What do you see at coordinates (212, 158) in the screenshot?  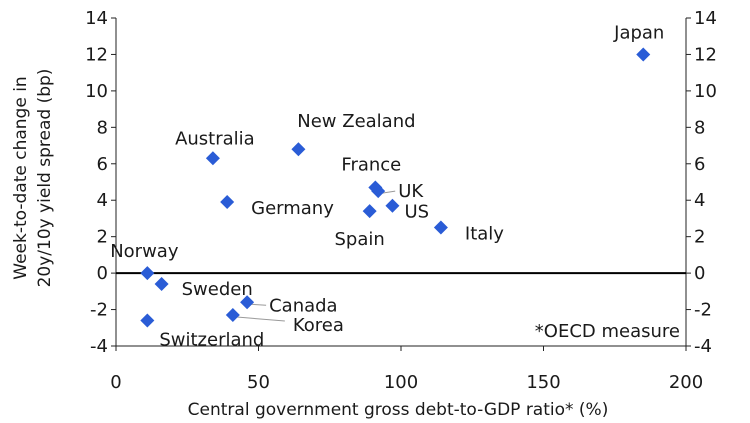 I see `point-australia` at bounding box center [212, 158].